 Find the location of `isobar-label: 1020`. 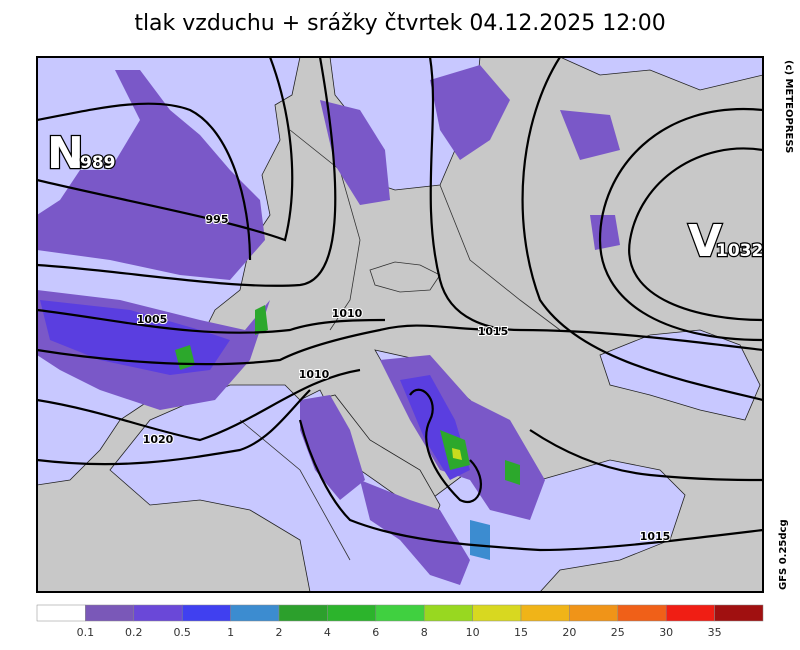

isobar-label: 1020 is located at coordinates (158, 439).